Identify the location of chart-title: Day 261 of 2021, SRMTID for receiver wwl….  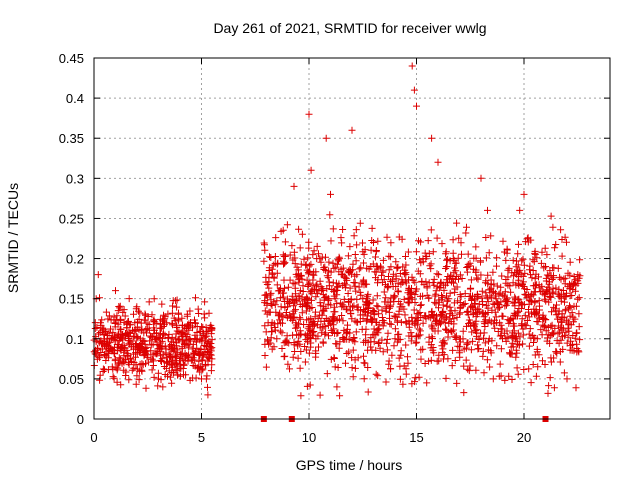
(349, 28).